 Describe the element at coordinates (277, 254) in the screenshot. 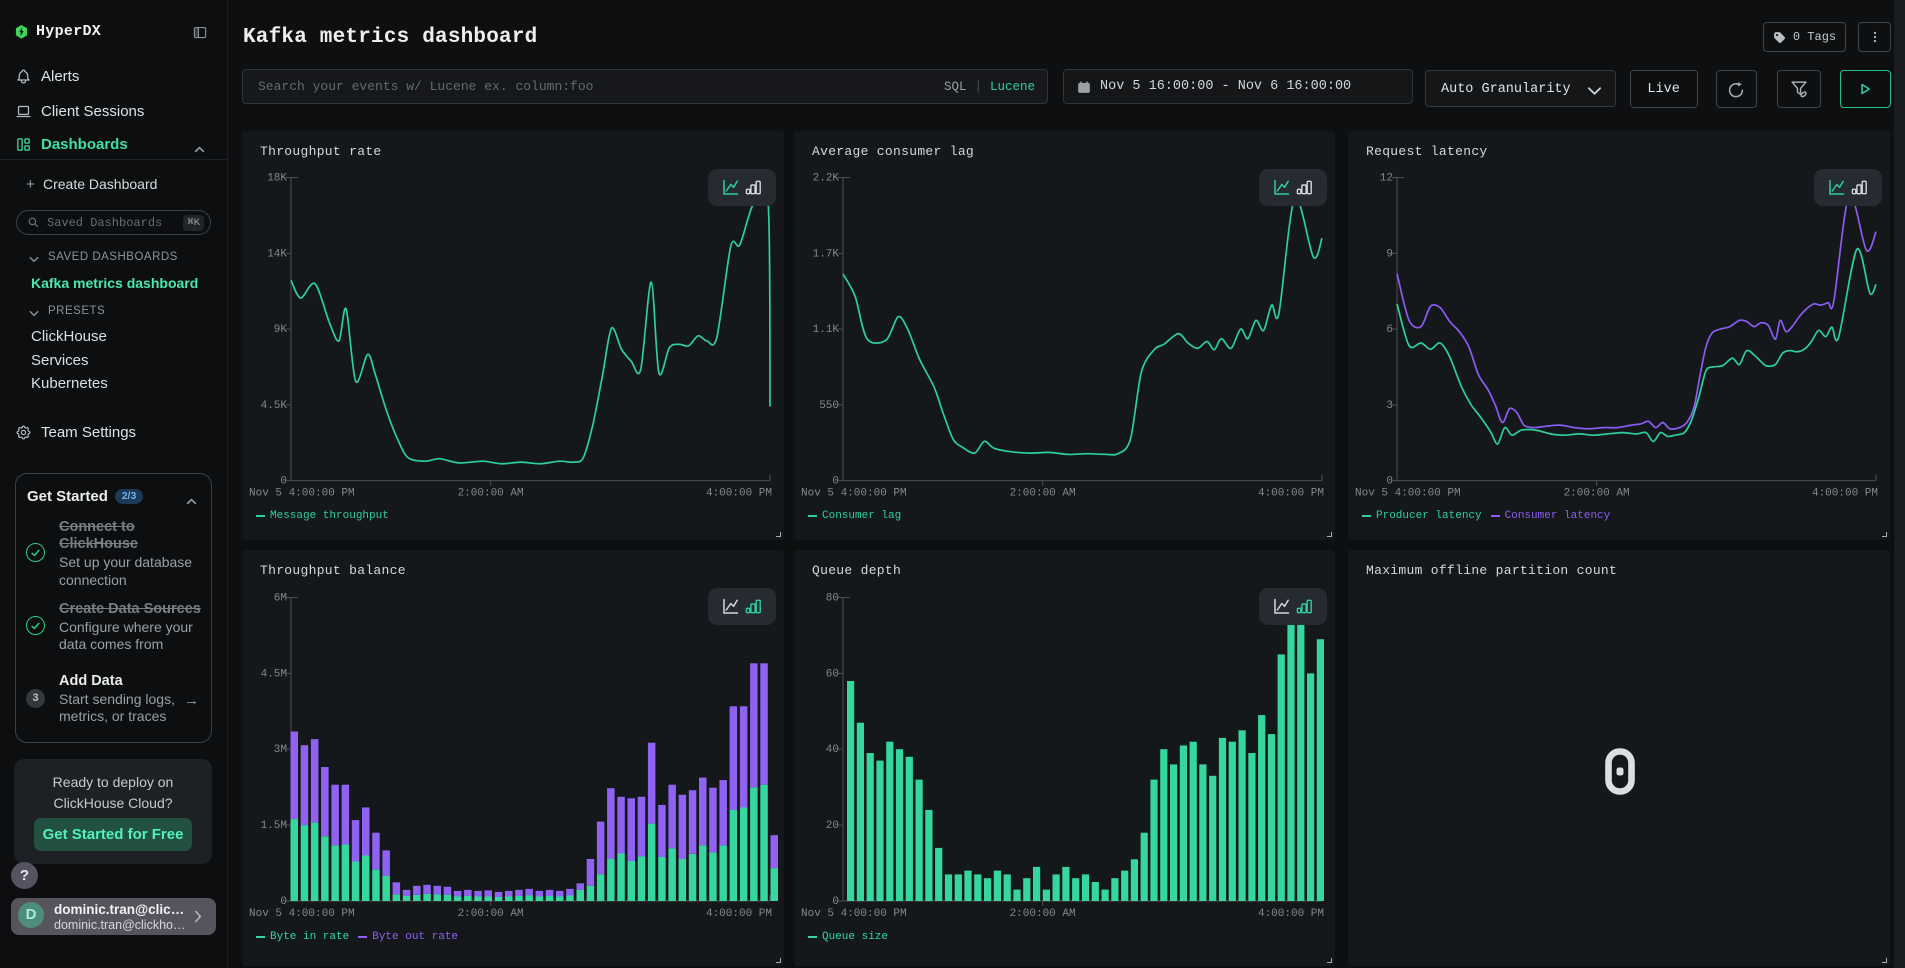

I see `svg-text: 14K` at that location.